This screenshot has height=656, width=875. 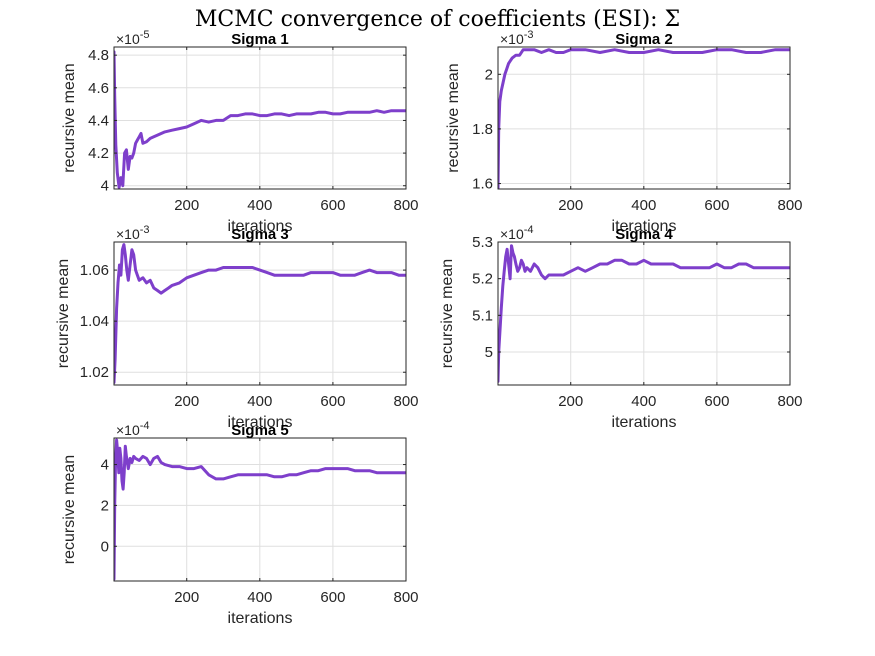 What do you see at coordinates (482, 242) in the screenshot?
I see `y-tick-label: 5.3` at bounding box center [482, 242].